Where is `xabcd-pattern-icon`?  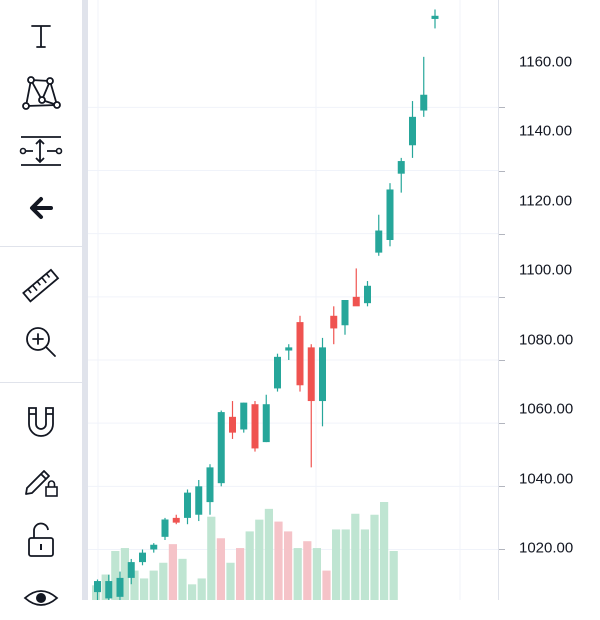 xabcd-pattern-icon is located at coordinates (41, 93).